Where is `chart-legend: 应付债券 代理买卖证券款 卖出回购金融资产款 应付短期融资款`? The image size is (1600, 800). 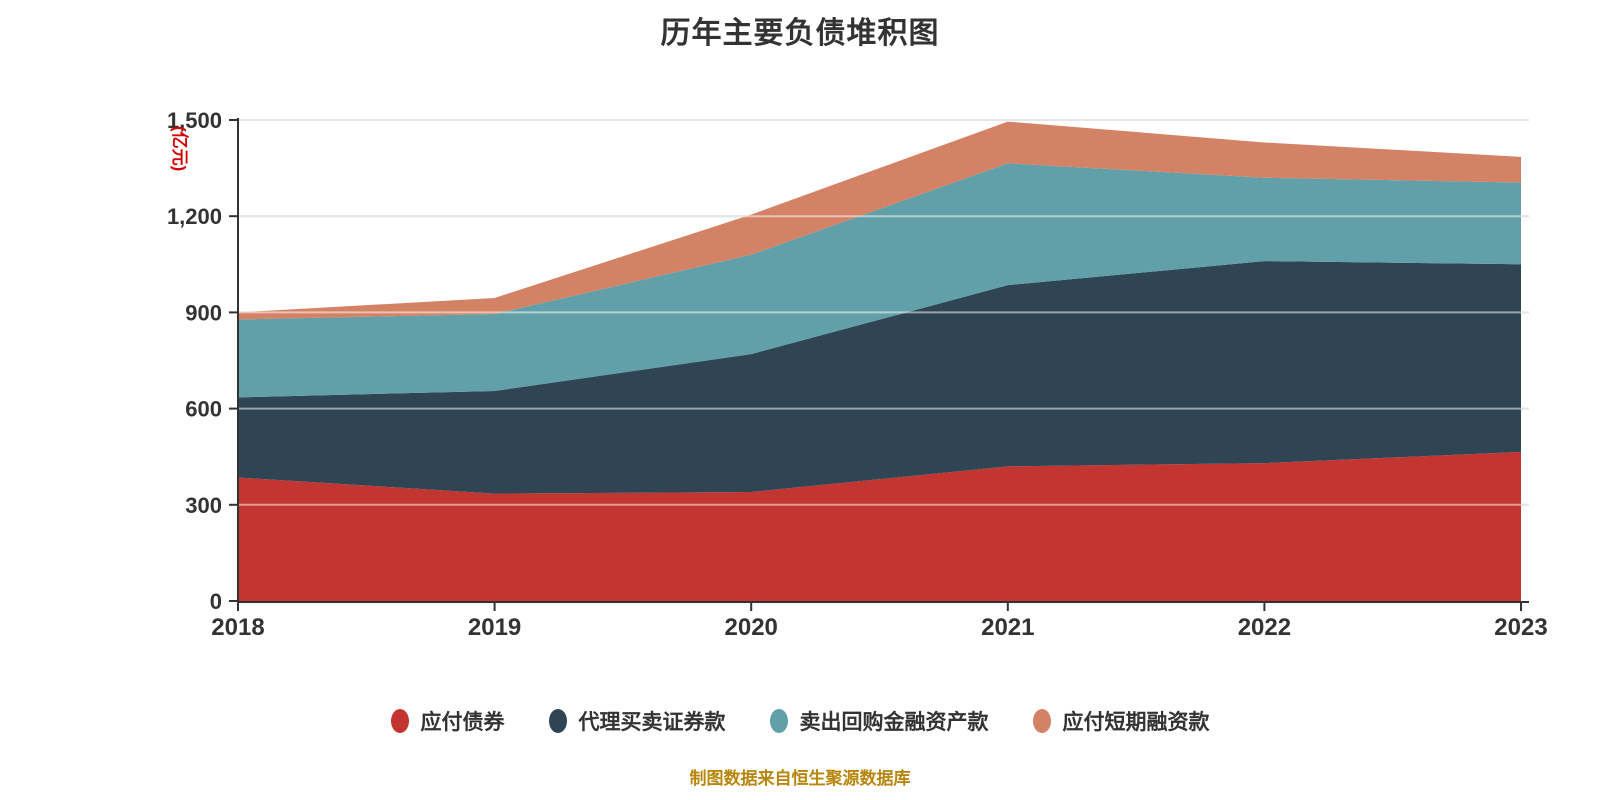 chart-legend: 应付债券 代理买卖证券款 卖出回购金融资产款 应付短期融资款 is located at coordinates (800, 721).